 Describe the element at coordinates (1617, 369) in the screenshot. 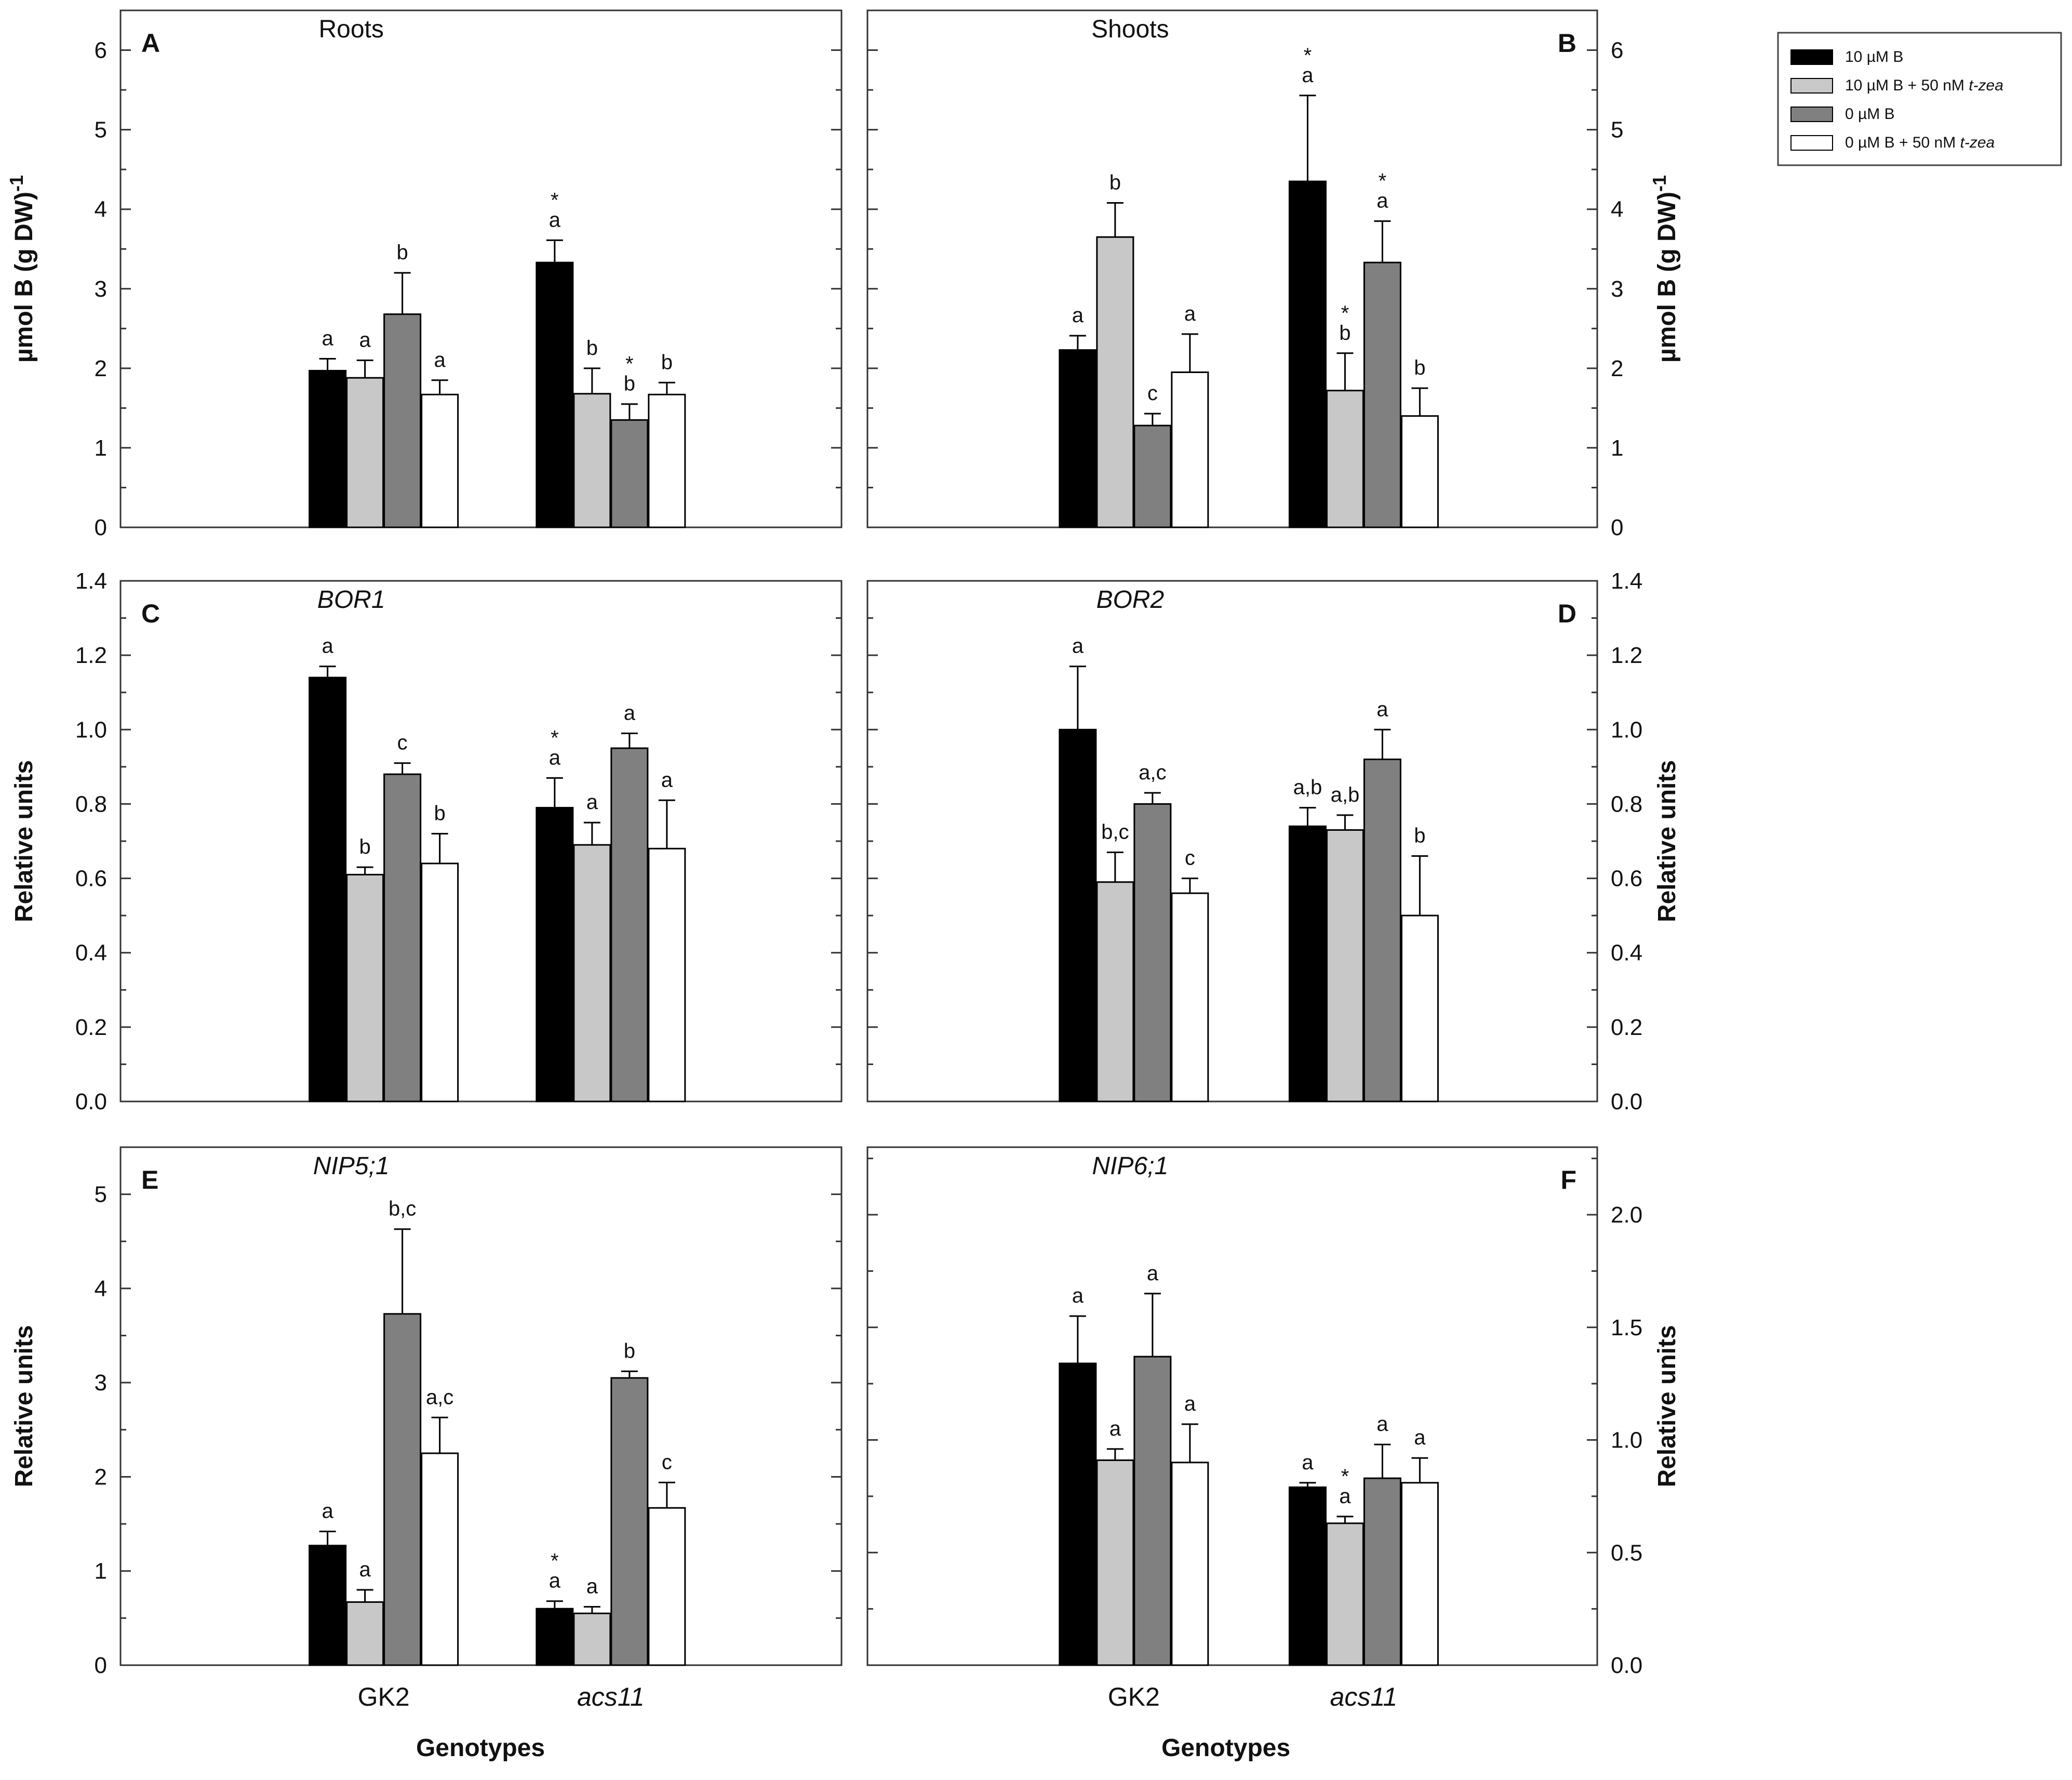

I see `y-tick-label: 2` at that location.